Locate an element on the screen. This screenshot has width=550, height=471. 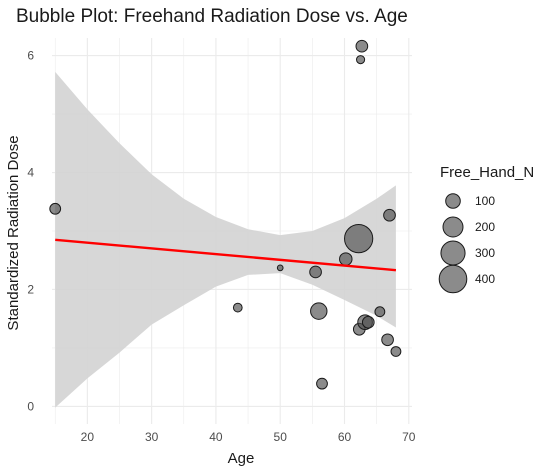
y-tick-label: 0 is located at coordinates (30, 406).